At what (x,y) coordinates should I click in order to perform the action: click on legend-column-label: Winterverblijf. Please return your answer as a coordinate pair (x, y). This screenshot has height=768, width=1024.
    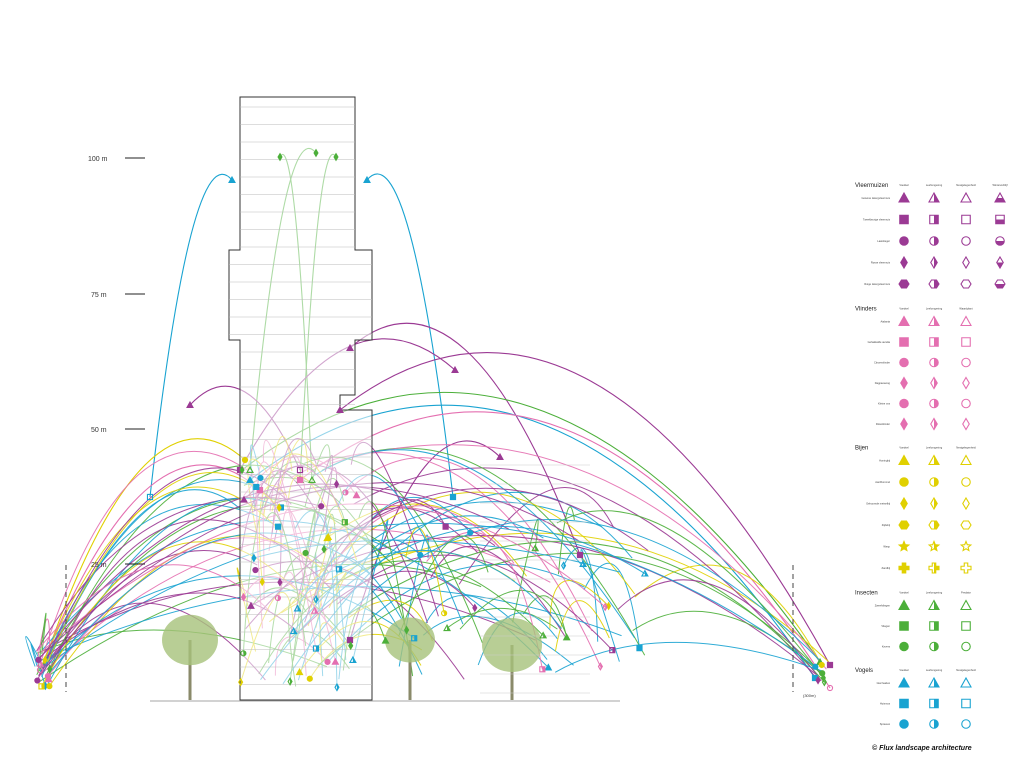
    Looking at the image, I should click on (1000, 185).